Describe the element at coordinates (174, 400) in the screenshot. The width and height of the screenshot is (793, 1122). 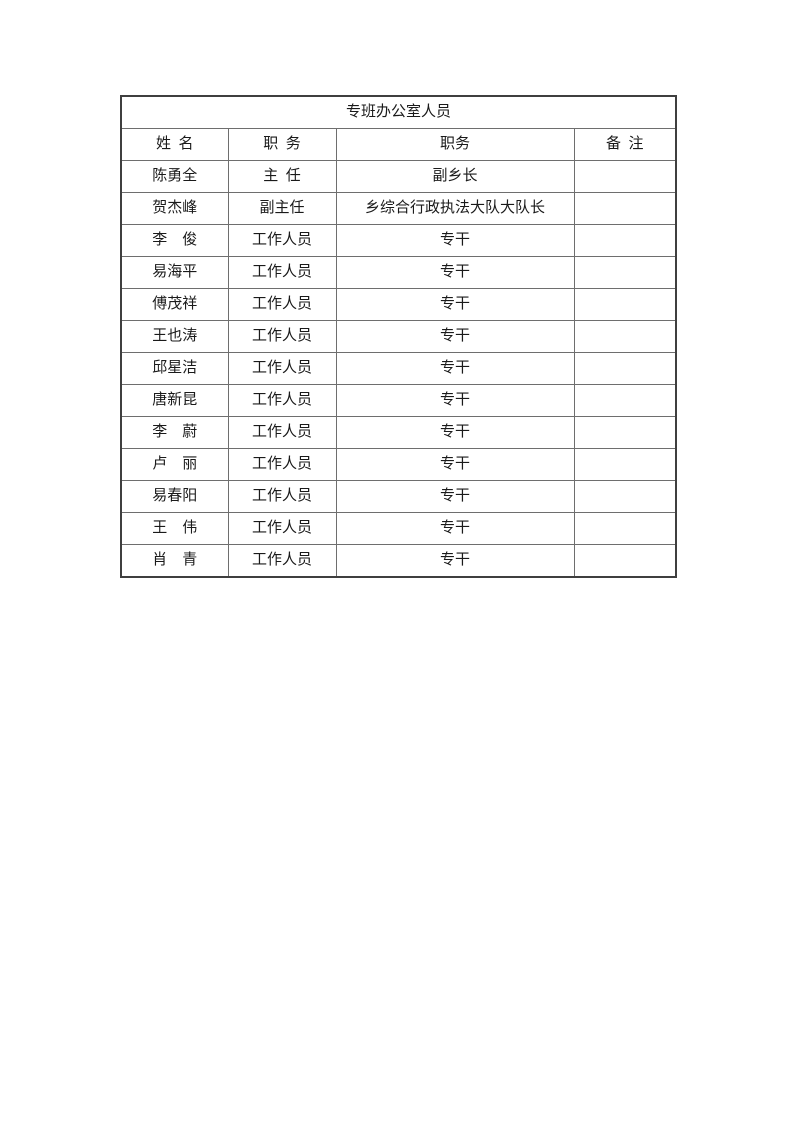
I see `cell-name: 唐新昆` at that location.